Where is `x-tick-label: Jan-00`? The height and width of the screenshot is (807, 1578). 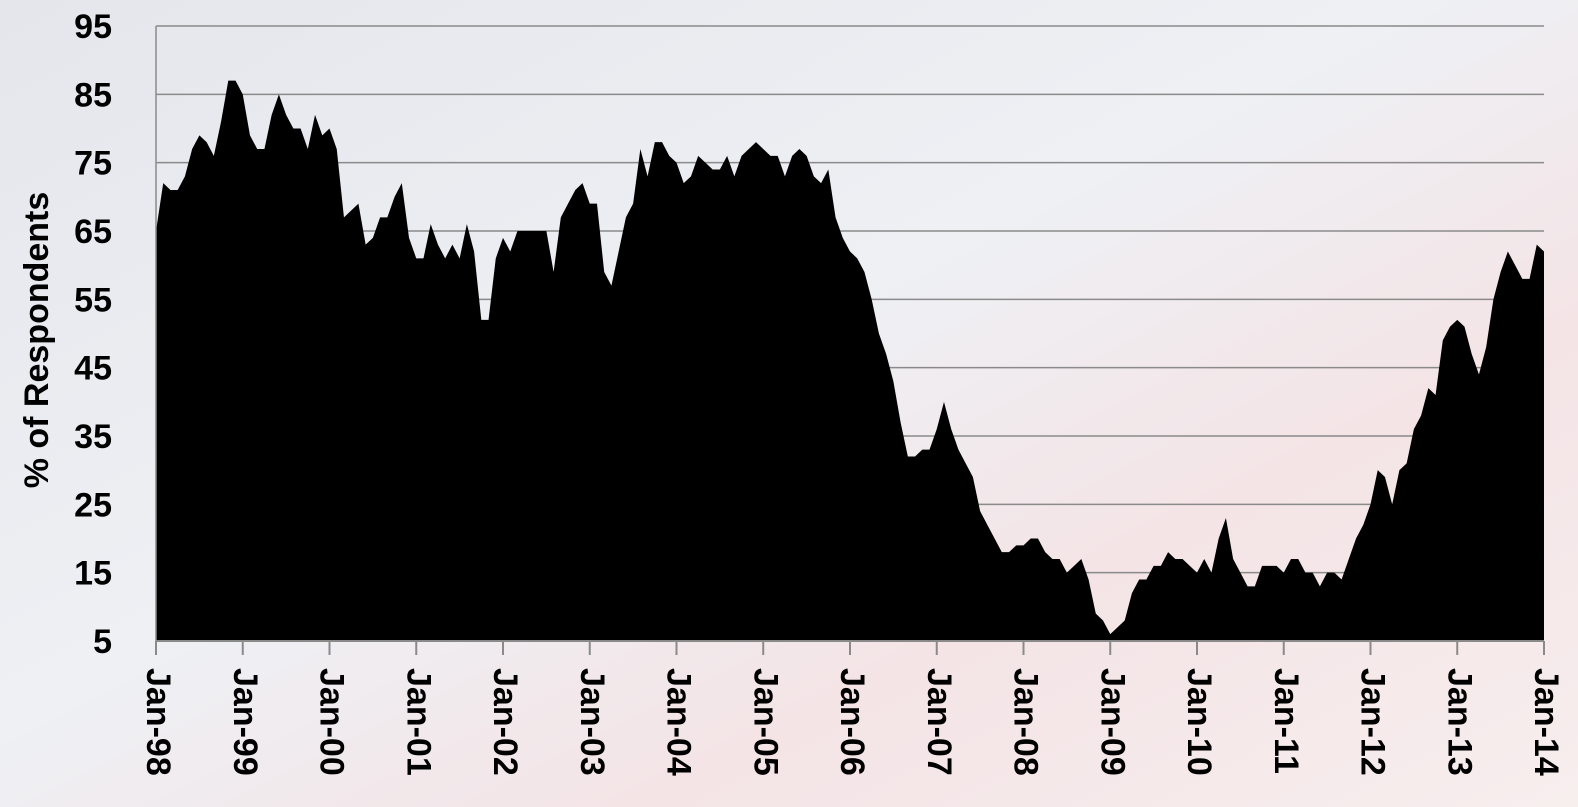 x-tick-label: Jan-00 is located at coordinates (332, 722).